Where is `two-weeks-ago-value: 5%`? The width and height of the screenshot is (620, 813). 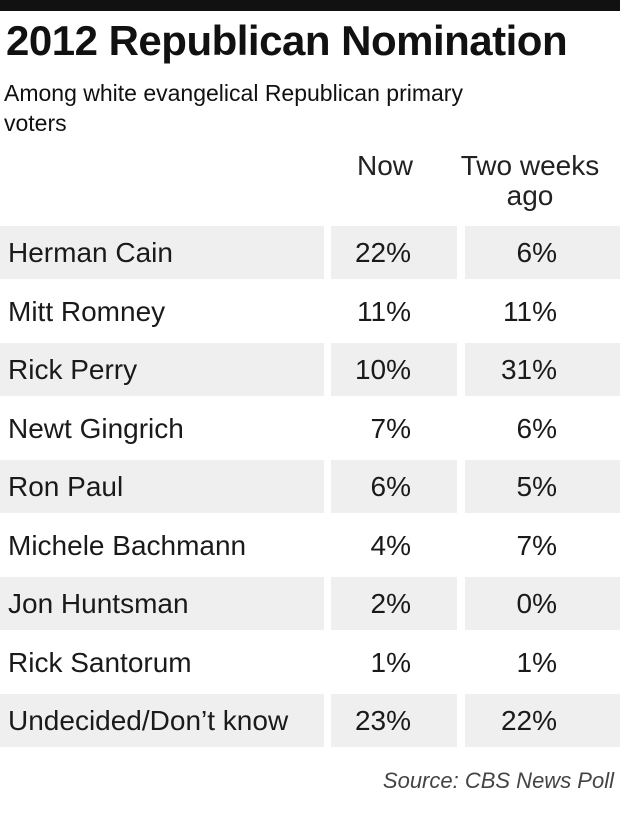
two-weeks-ago-value: 5% is located at coordinates (542, 486).